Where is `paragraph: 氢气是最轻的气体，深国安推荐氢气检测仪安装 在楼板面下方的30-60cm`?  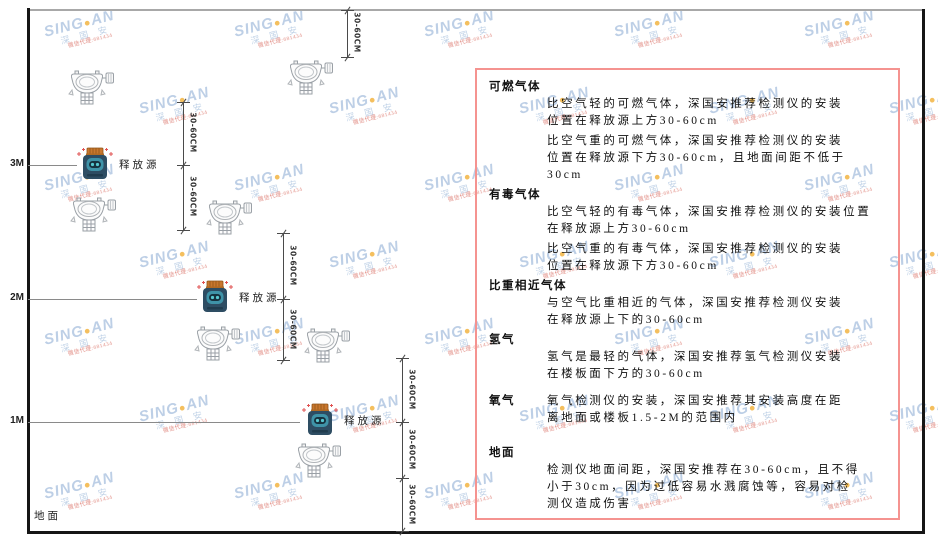
paragraph: 氢气是最轻的气体，深国安推荐氢气检测仪安装 在楼板面下方的30-60cm is located at coordinates (716, 366).